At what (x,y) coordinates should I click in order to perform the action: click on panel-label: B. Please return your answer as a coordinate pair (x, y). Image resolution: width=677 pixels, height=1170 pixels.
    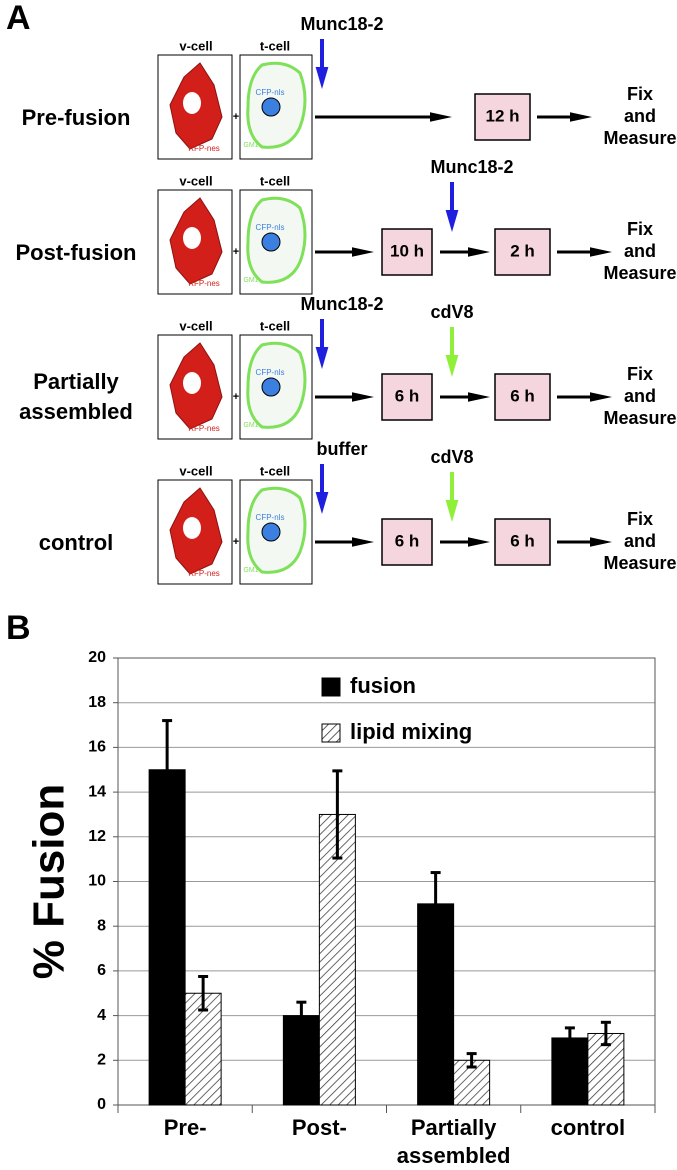
    Looking at the image, I should click on (18, 628).